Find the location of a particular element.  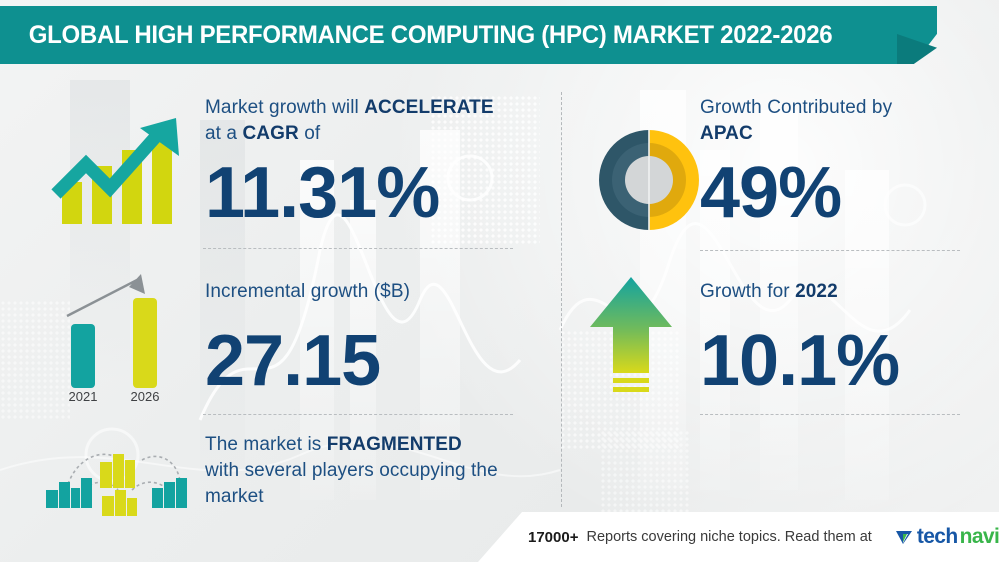

stat-growth2022-value: 10.1% is located at coordinates (800, 361).